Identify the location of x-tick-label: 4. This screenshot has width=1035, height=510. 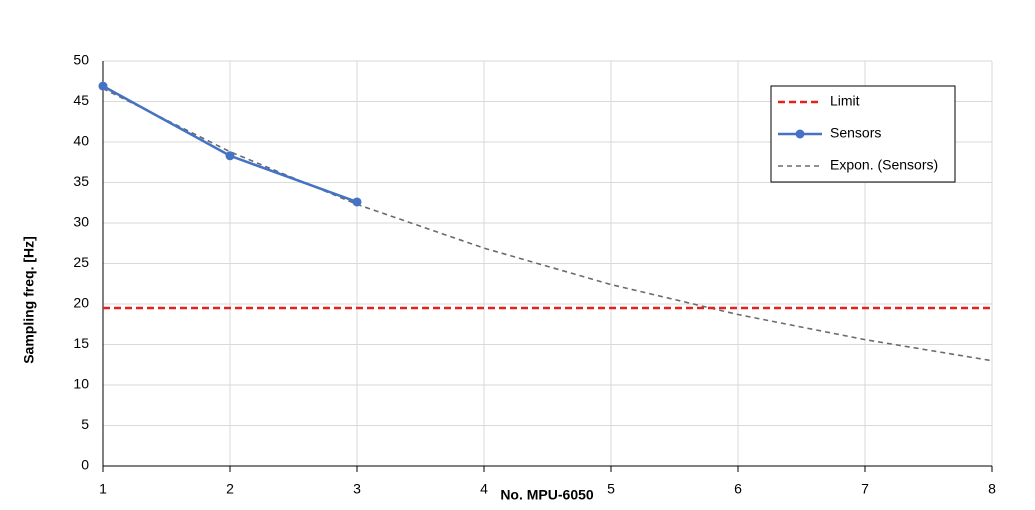
(484, 489).